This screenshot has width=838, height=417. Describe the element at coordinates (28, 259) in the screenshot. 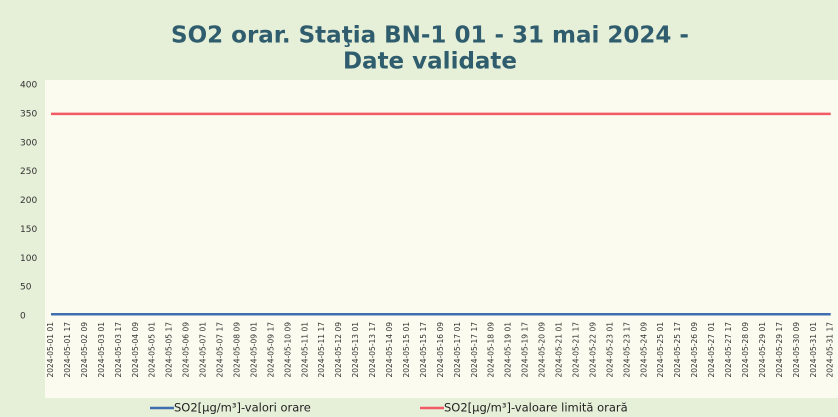

I see `y-tick-label: 100` at that location.